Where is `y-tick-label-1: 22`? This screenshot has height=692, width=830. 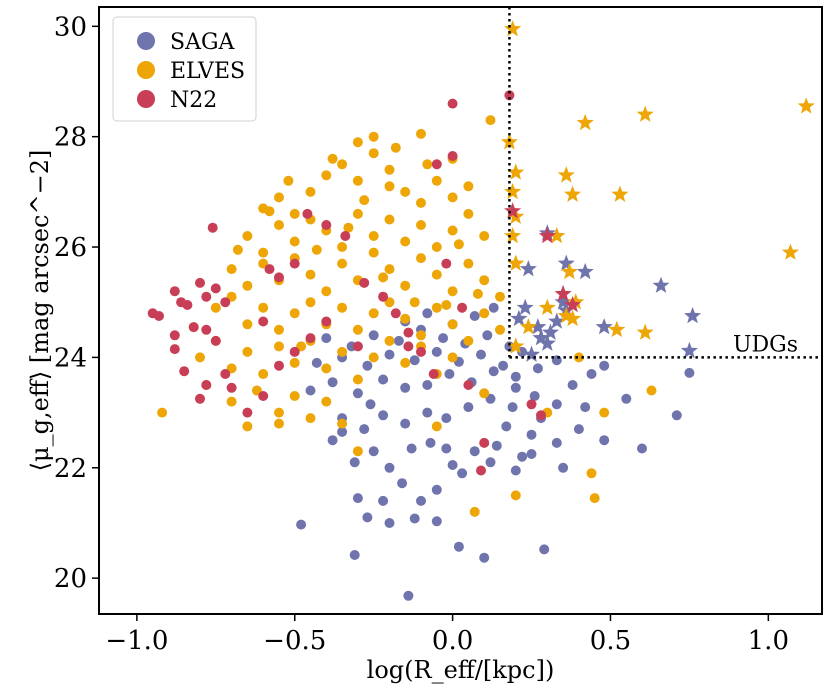 y-tick-label-1: 22 is located at coordinates (70, 469).